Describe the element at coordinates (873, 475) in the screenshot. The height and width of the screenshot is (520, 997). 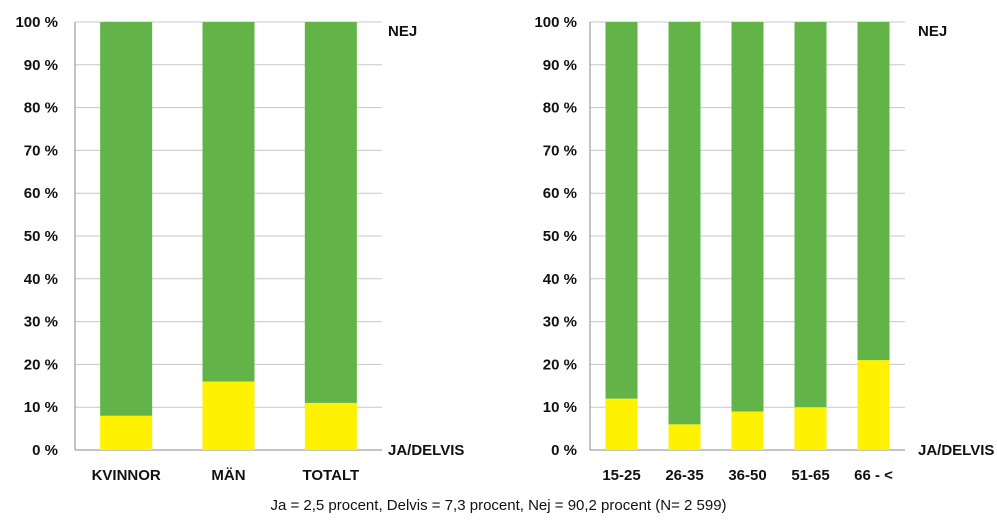
I see `x-tick-label: 66 - <` at that location.